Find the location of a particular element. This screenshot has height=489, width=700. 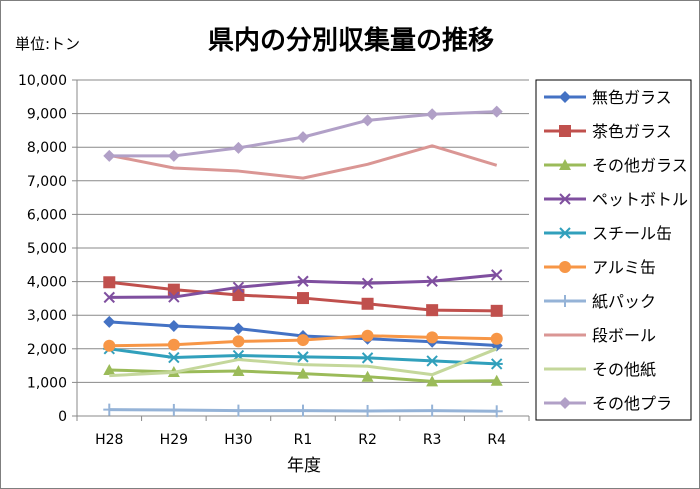

x-tick-label: R3 is located at coordinates (432, 440).